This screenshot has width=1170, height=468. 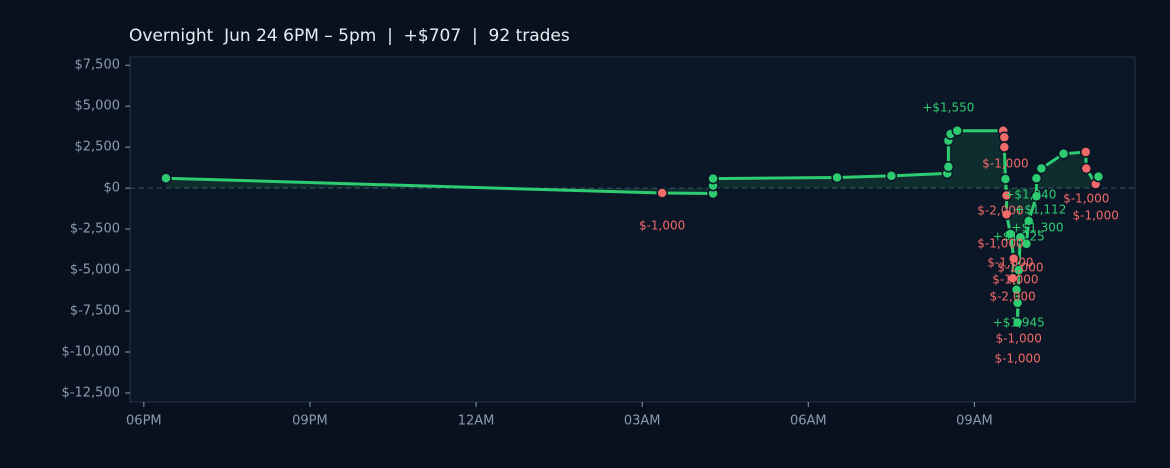 I want to click on annotation: +$1,550, so click(x=948, y=108).